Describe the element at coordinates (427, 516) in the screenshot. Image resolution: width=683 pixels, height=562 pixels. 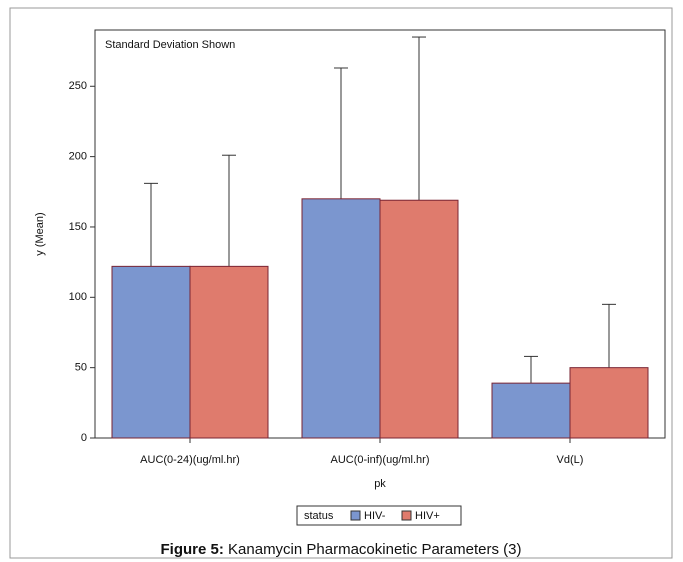
I see `legend-label: HIV+` at that location.